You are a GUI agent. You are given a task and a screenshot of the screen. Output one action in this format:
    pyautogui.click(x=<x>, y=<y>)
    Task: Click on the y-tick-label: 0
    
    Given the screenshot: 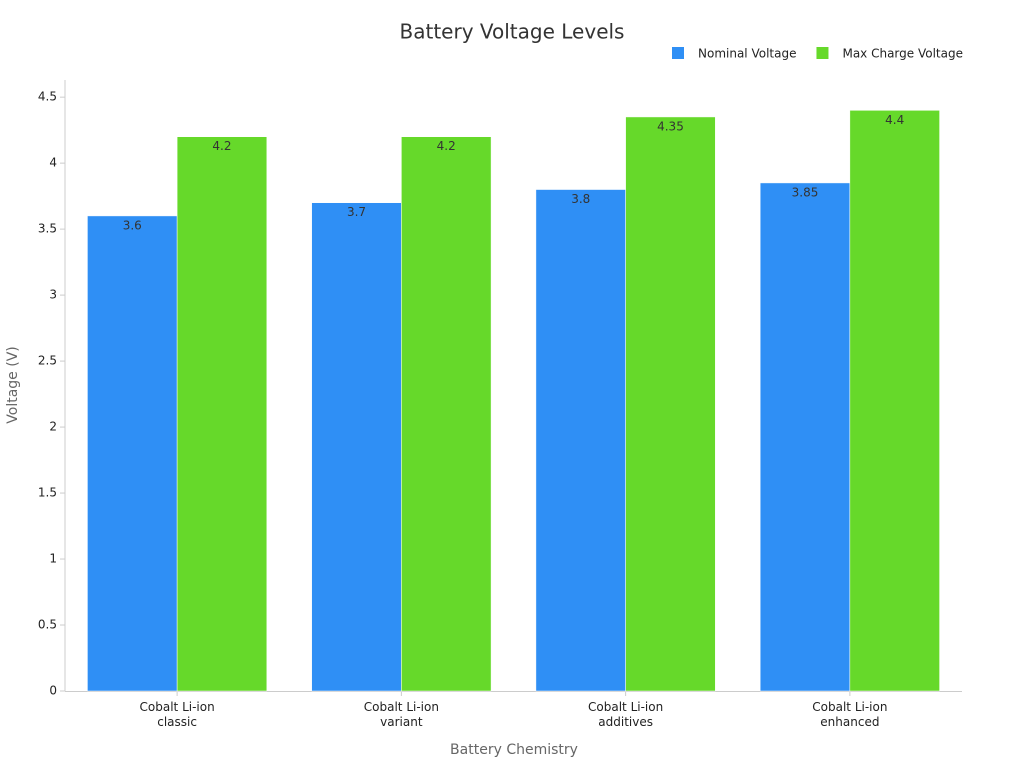 What is the action you would take?
    pyautogui.click(x=53, y=691)
    